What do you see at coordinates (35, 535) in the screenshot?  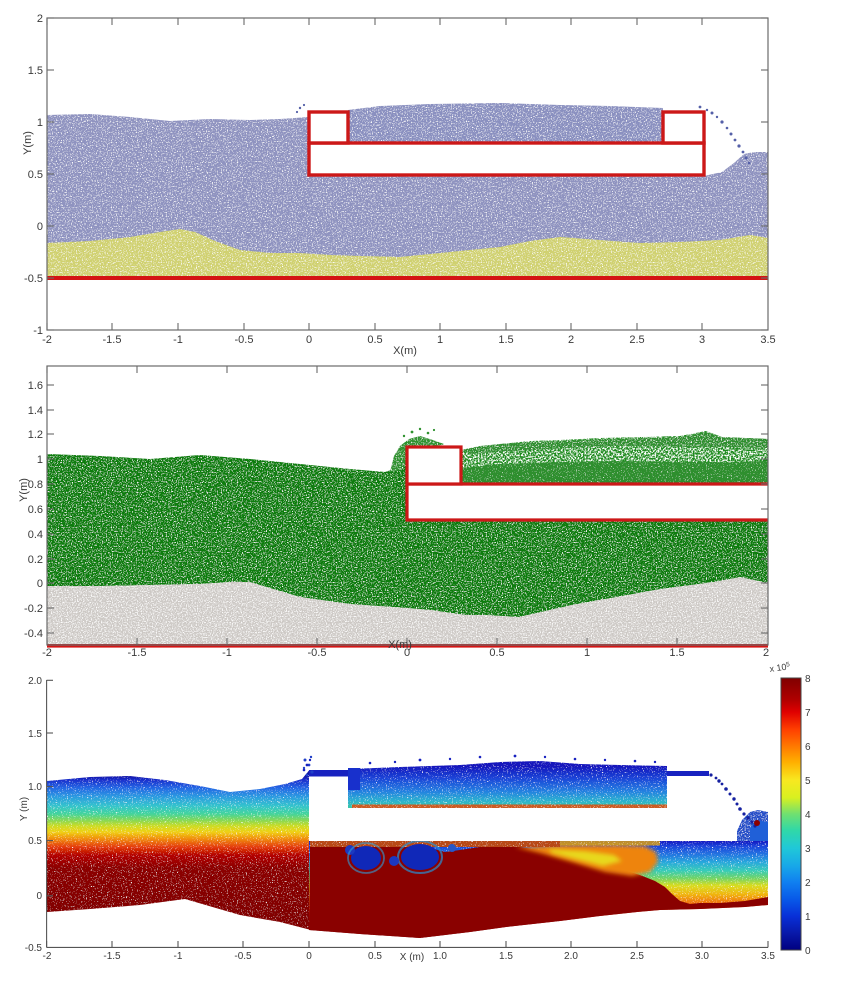 I see `svg-text: 0.4` at bounding box center [35, 535].